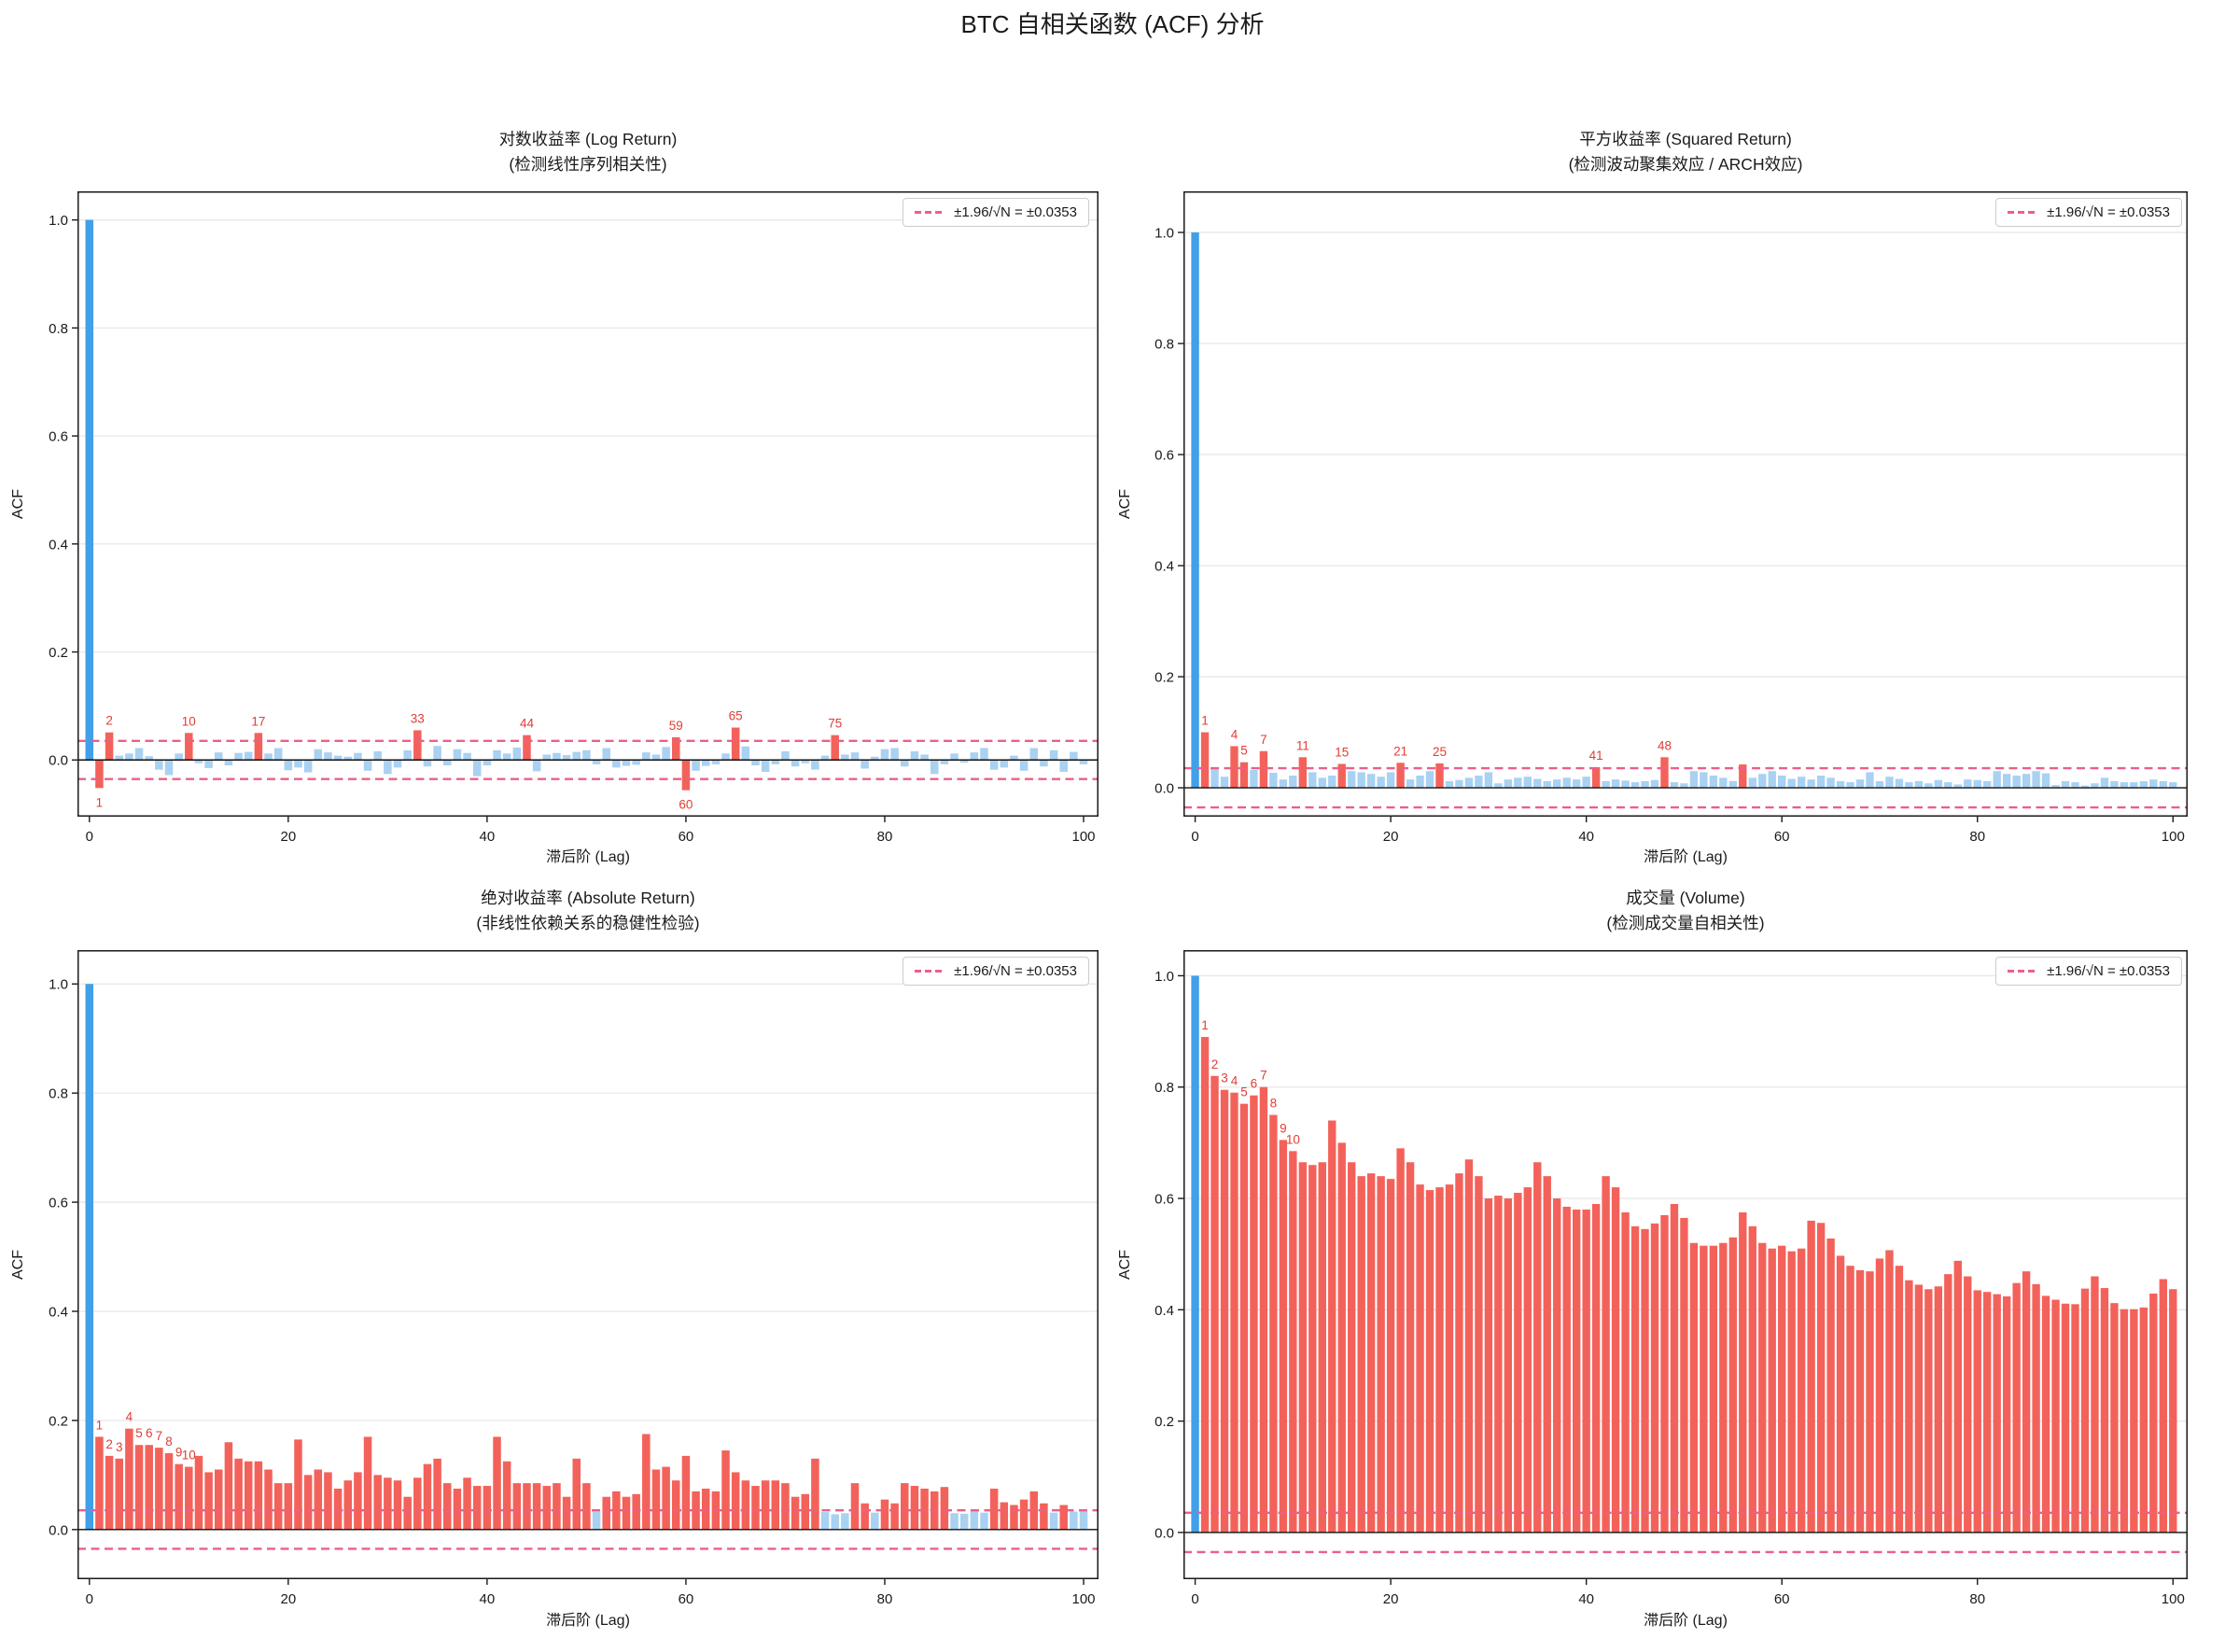 The width and height of the screenshot is (2225, 1652). I want to click on subplot-title-line1: 对数收益率 (Log Return), so click(588, 139).